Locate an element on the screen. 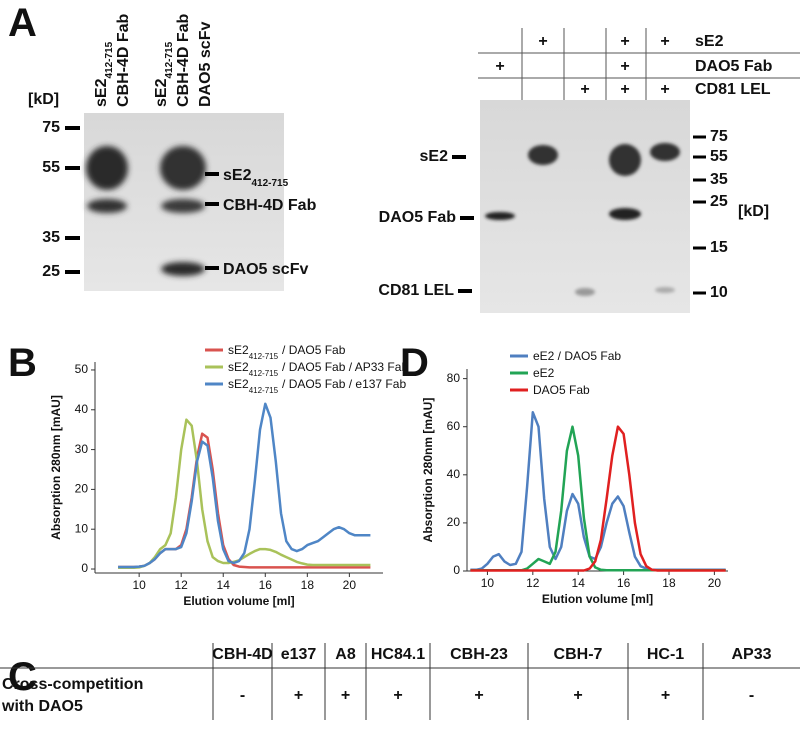 The width and height of the screenshot is (800, 741). table-header: HC84.1 is located at coordinates (398, 654).